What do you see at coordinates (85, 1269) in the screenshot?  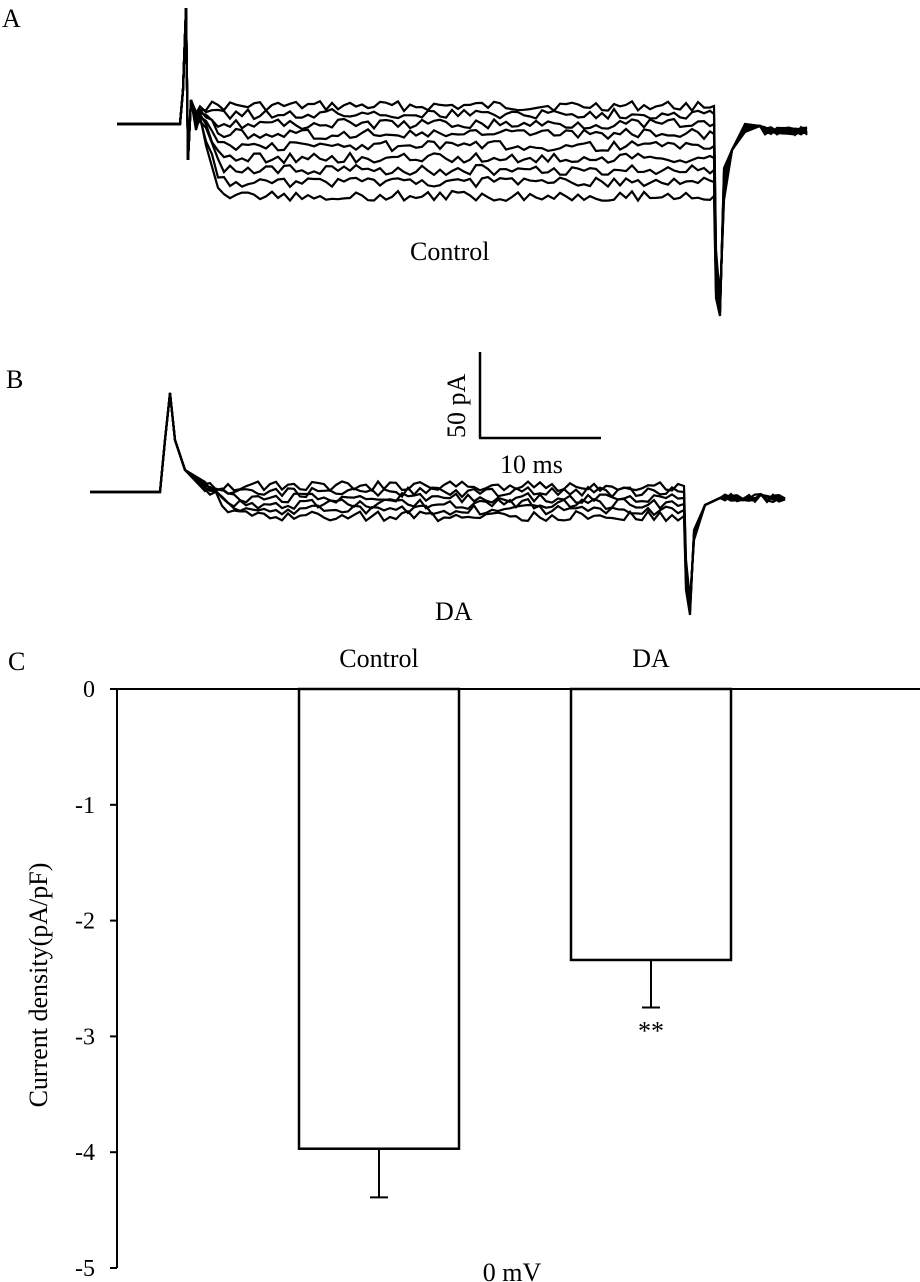 I see `y-tick-label: -5` at bounding box center [85, 1269].